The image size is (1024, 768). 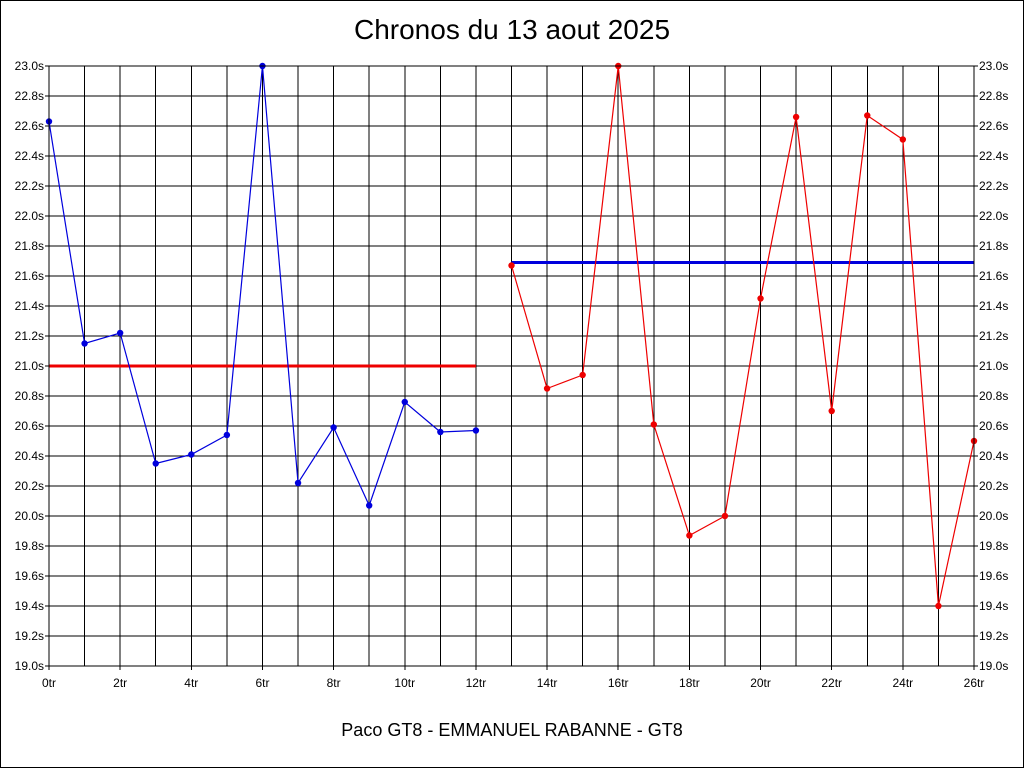 I want to click on y-tick-label-left: 19.8s, so click(x=29, y=546).